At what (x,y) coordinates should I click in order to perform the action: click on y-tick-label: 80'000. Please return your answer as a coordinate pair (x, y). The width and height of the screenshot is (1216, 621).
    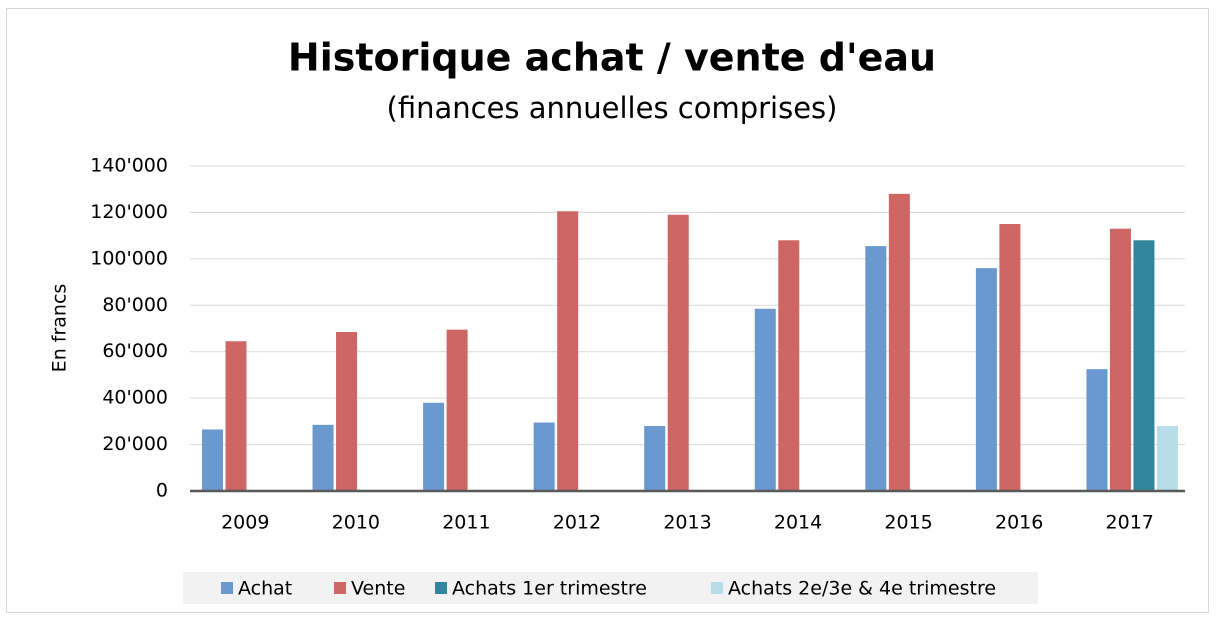
    Looking at the image, I should click on (135, 305).